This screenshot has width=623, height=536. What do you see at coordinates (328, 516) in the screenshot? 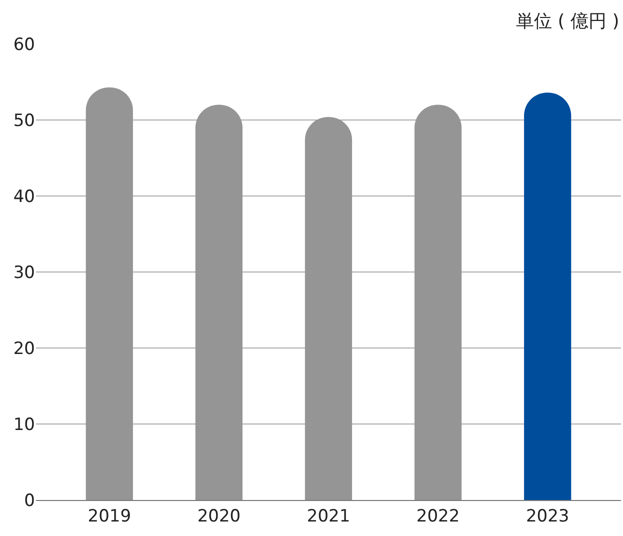
I see `x-tick-label: 2021` at bounding box center [328, 516].